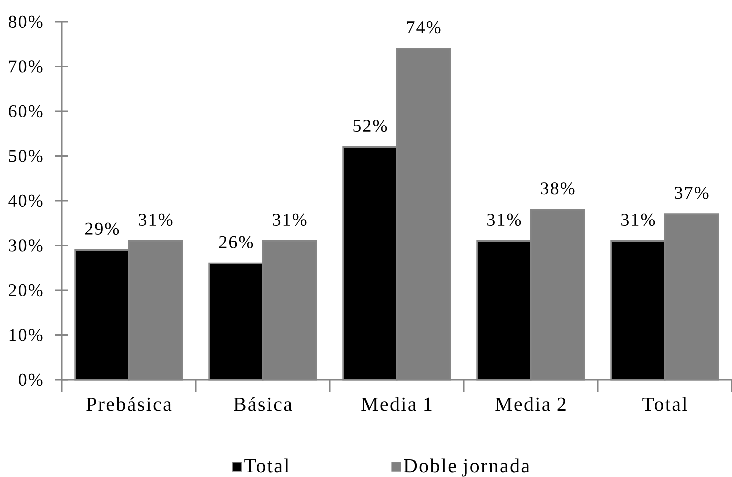 This screenshot has width=732, height=477. What do you see at coordinates (26, 335) in the screenshot?
I see `y-tick-label: 10%` at bounding box center [26, 335].